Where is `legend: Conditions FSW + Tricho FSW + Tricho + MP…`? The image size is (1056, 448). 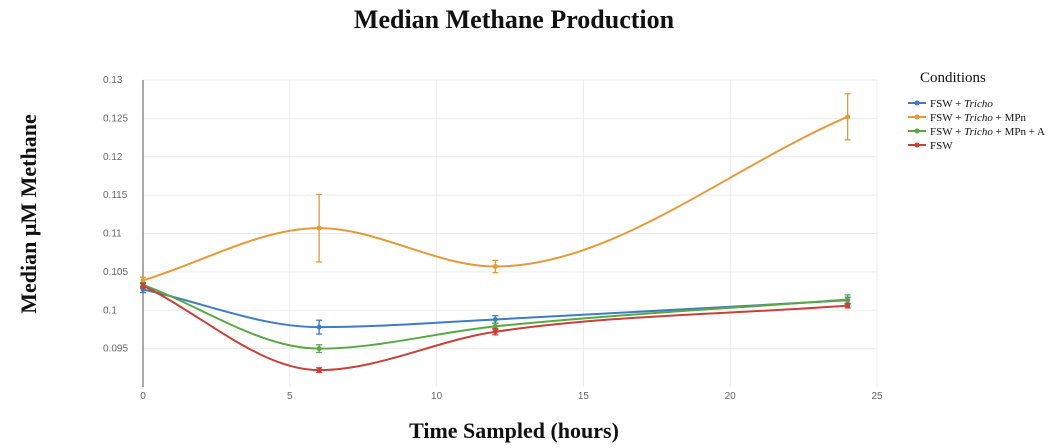
legend: Conditions FSW + Tricho FSW + Tricho + MP… is located at coordinates (976, 111).